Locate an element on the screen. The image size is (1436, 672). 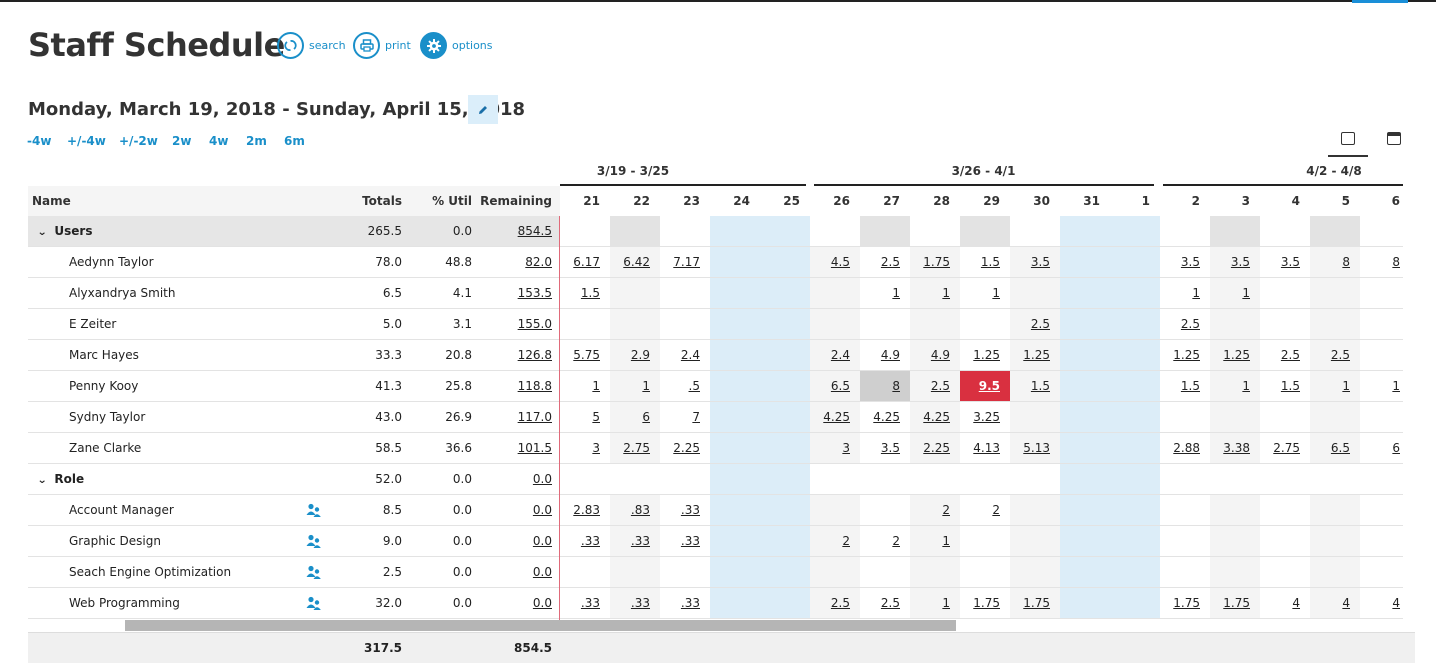
range-link: 2m is located at coordinates (256, 141).